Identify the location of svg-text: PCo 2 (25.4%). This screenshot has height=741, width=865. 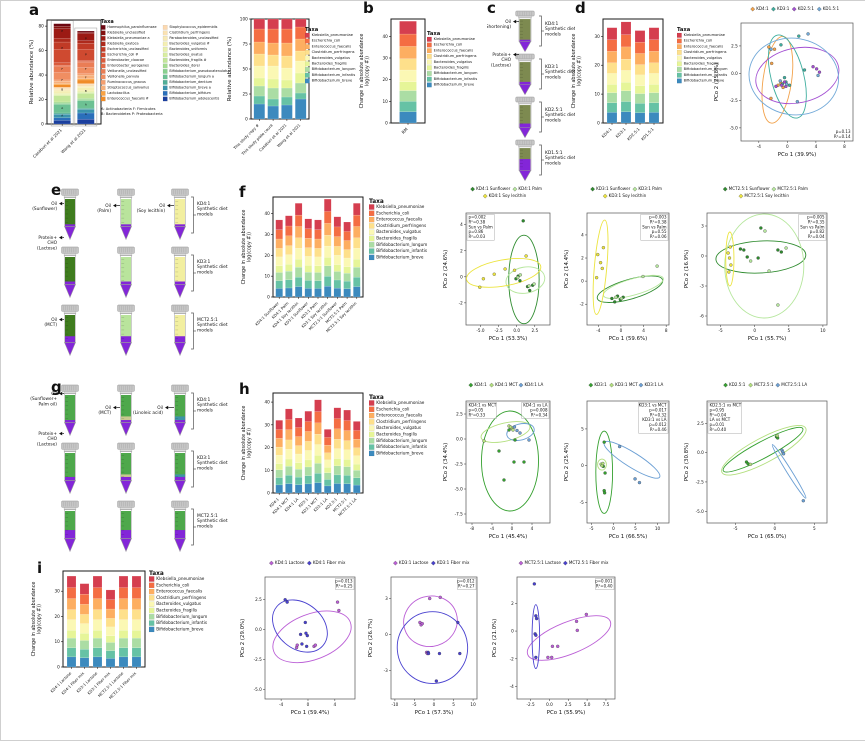
(567, 462).